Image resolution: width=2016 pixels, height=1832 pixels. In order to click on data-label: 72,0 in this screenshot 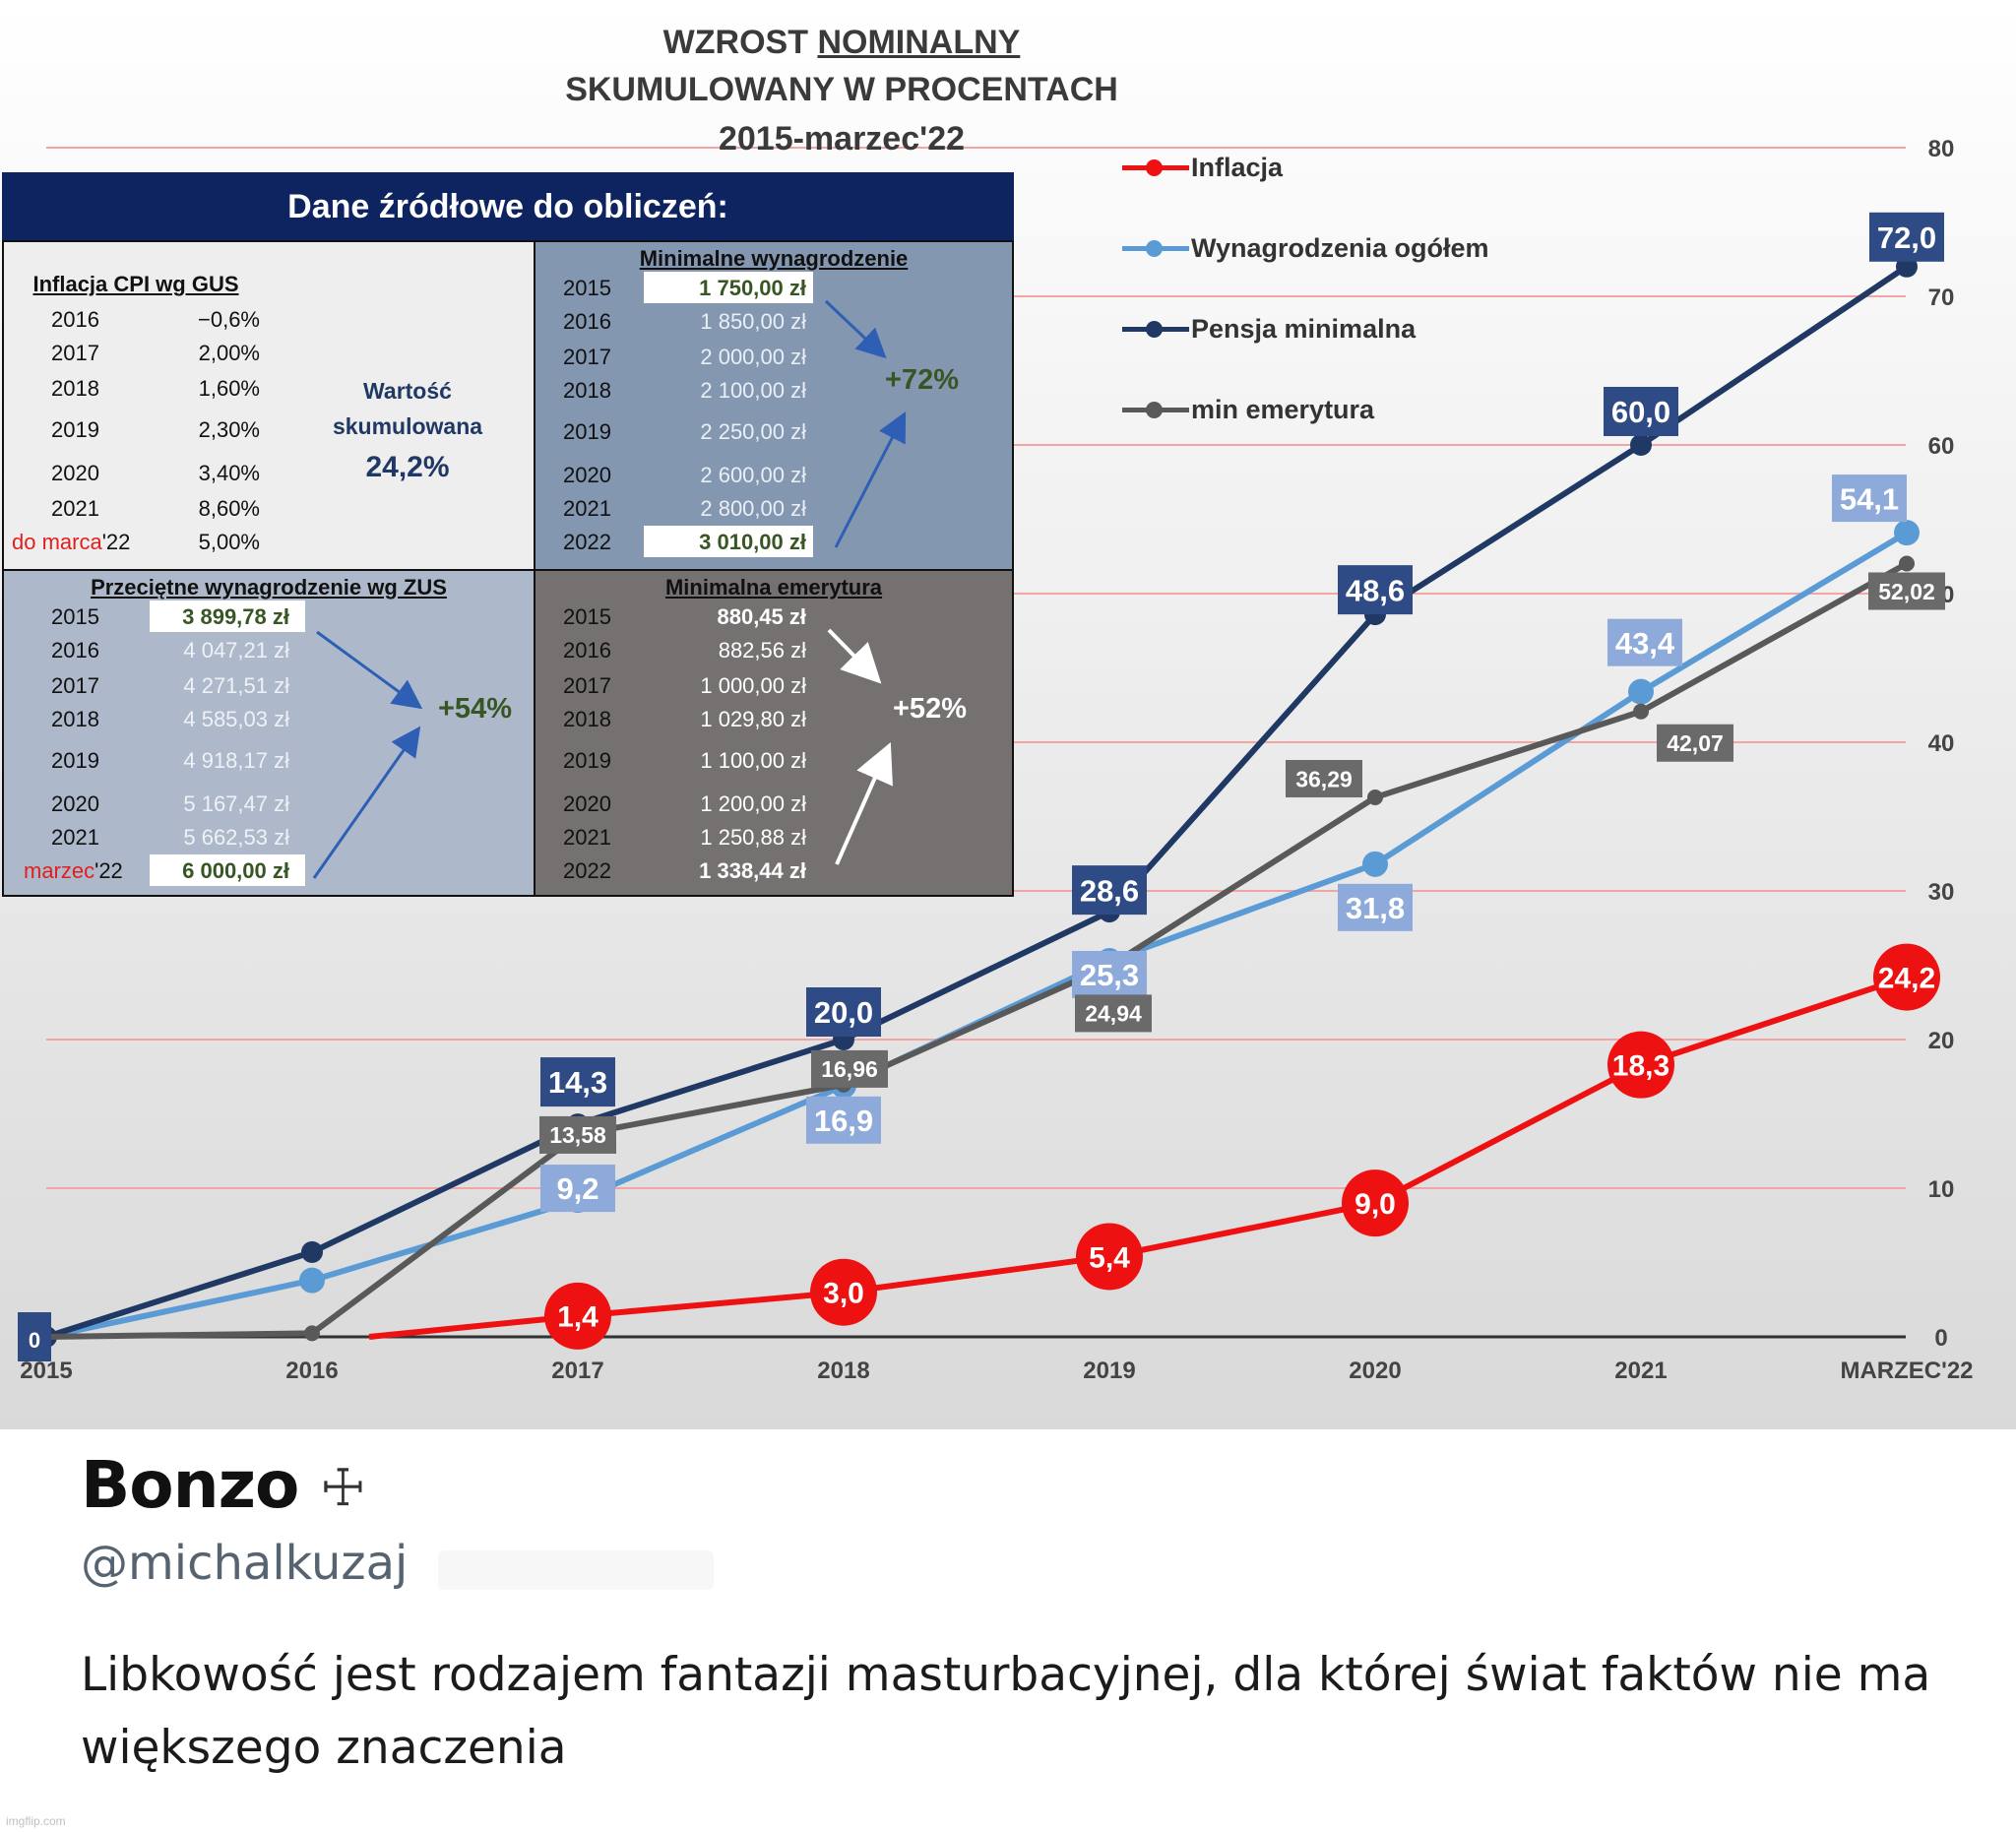, I will do `click(1906, 238)`.